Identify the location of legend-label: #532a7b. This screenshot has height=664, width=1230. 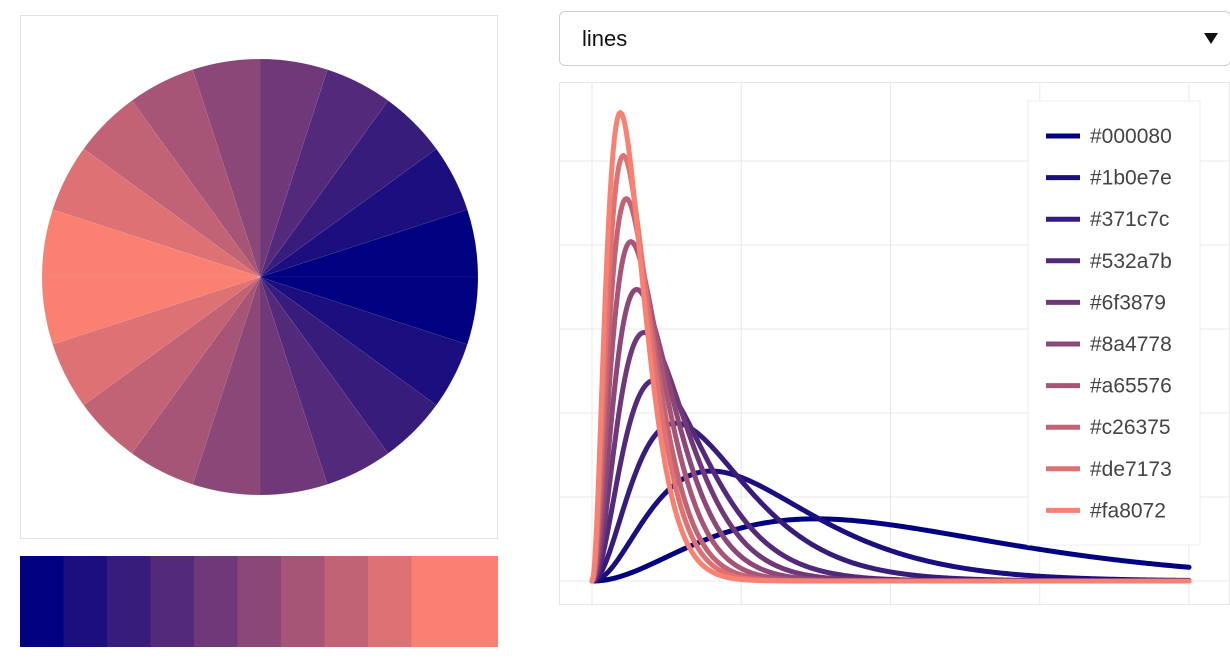
(1131, 261).